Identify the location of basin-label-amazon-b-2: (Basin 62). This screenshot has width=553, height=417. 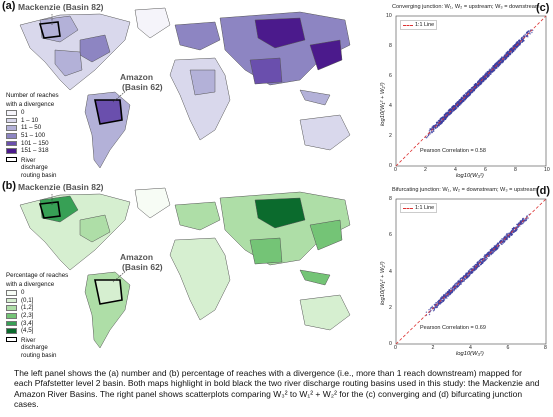
(142, 267).